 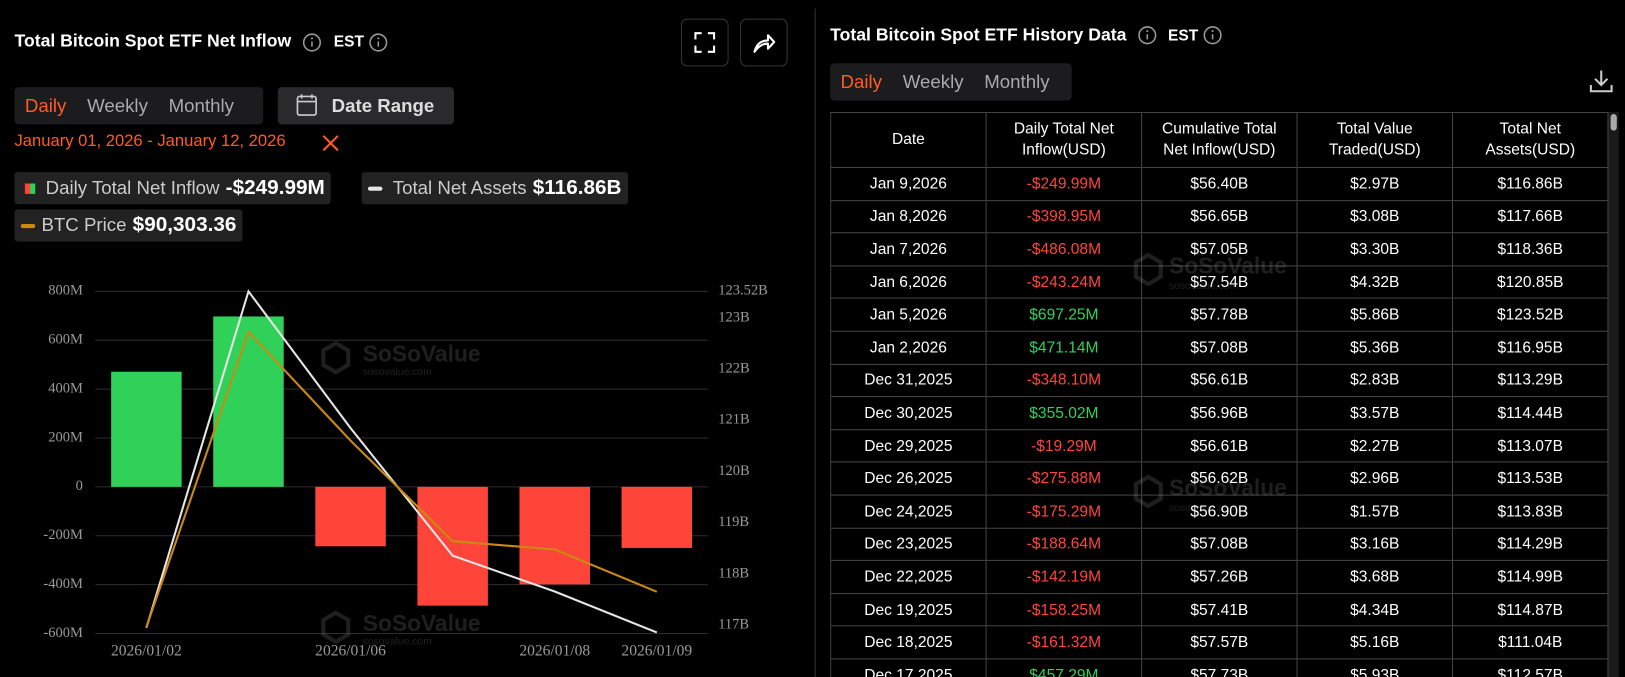 I want to click on date-range-button: Date Range, so click(x=365, y=106).